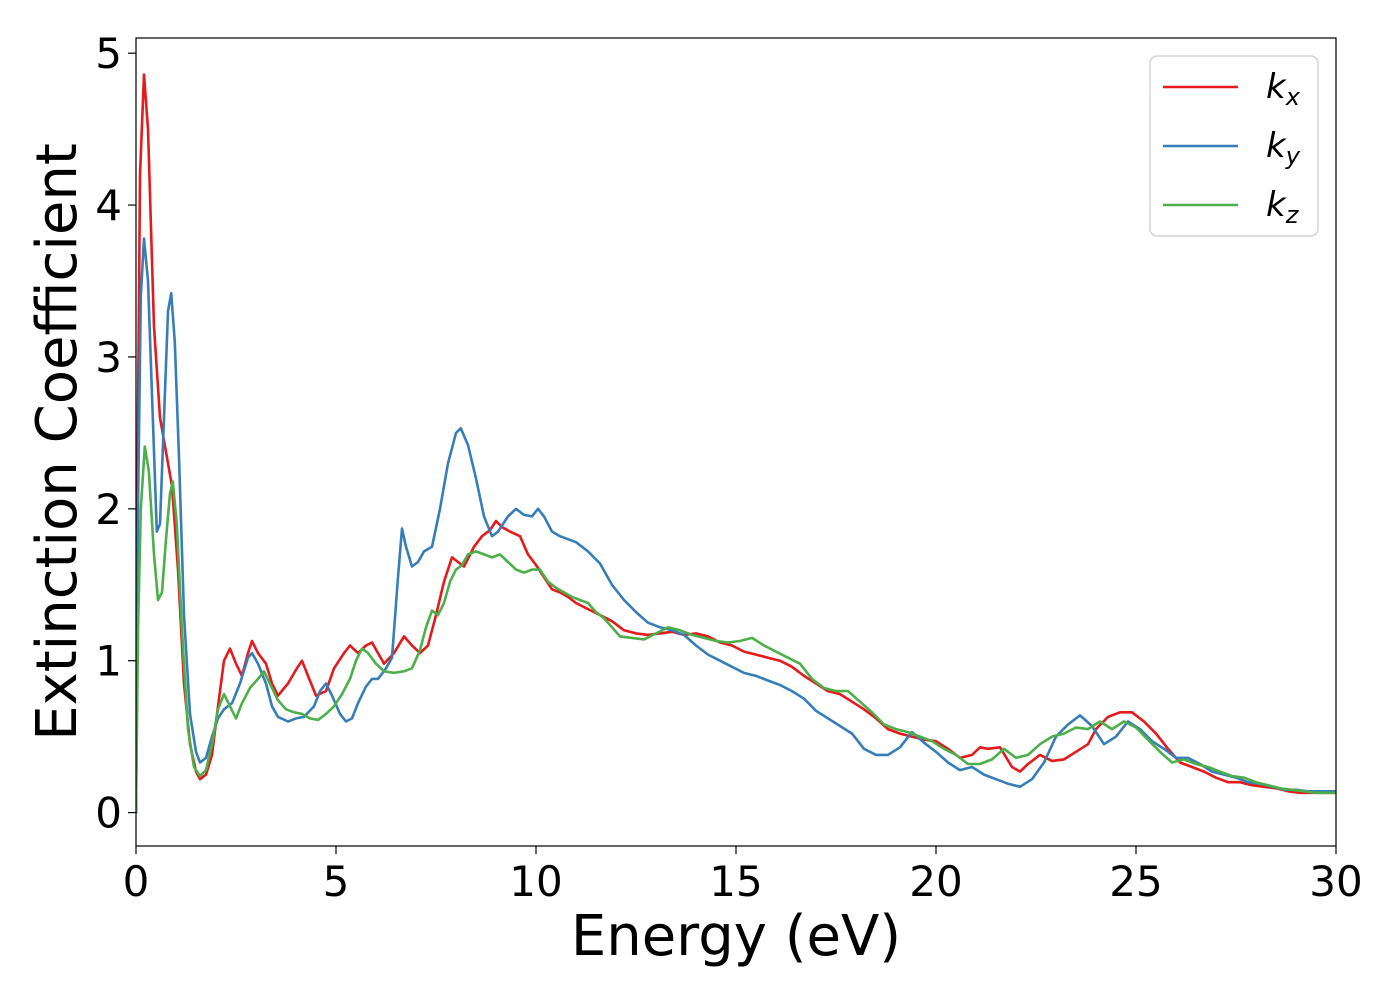  What do you see at coordinates (1283, 89) in the screenshot?
I see `legend-label-kx: kx` at bounding box center [1283, 89].